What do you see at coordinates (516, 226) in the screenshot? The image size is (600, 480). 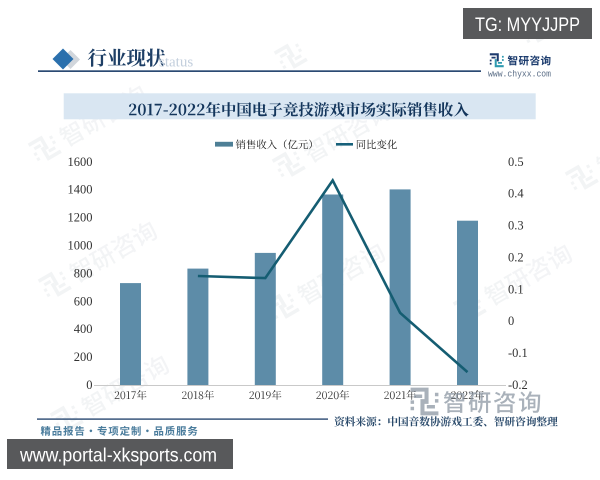 I see `svg-text: 0.3` at bounding box center [516, 226].